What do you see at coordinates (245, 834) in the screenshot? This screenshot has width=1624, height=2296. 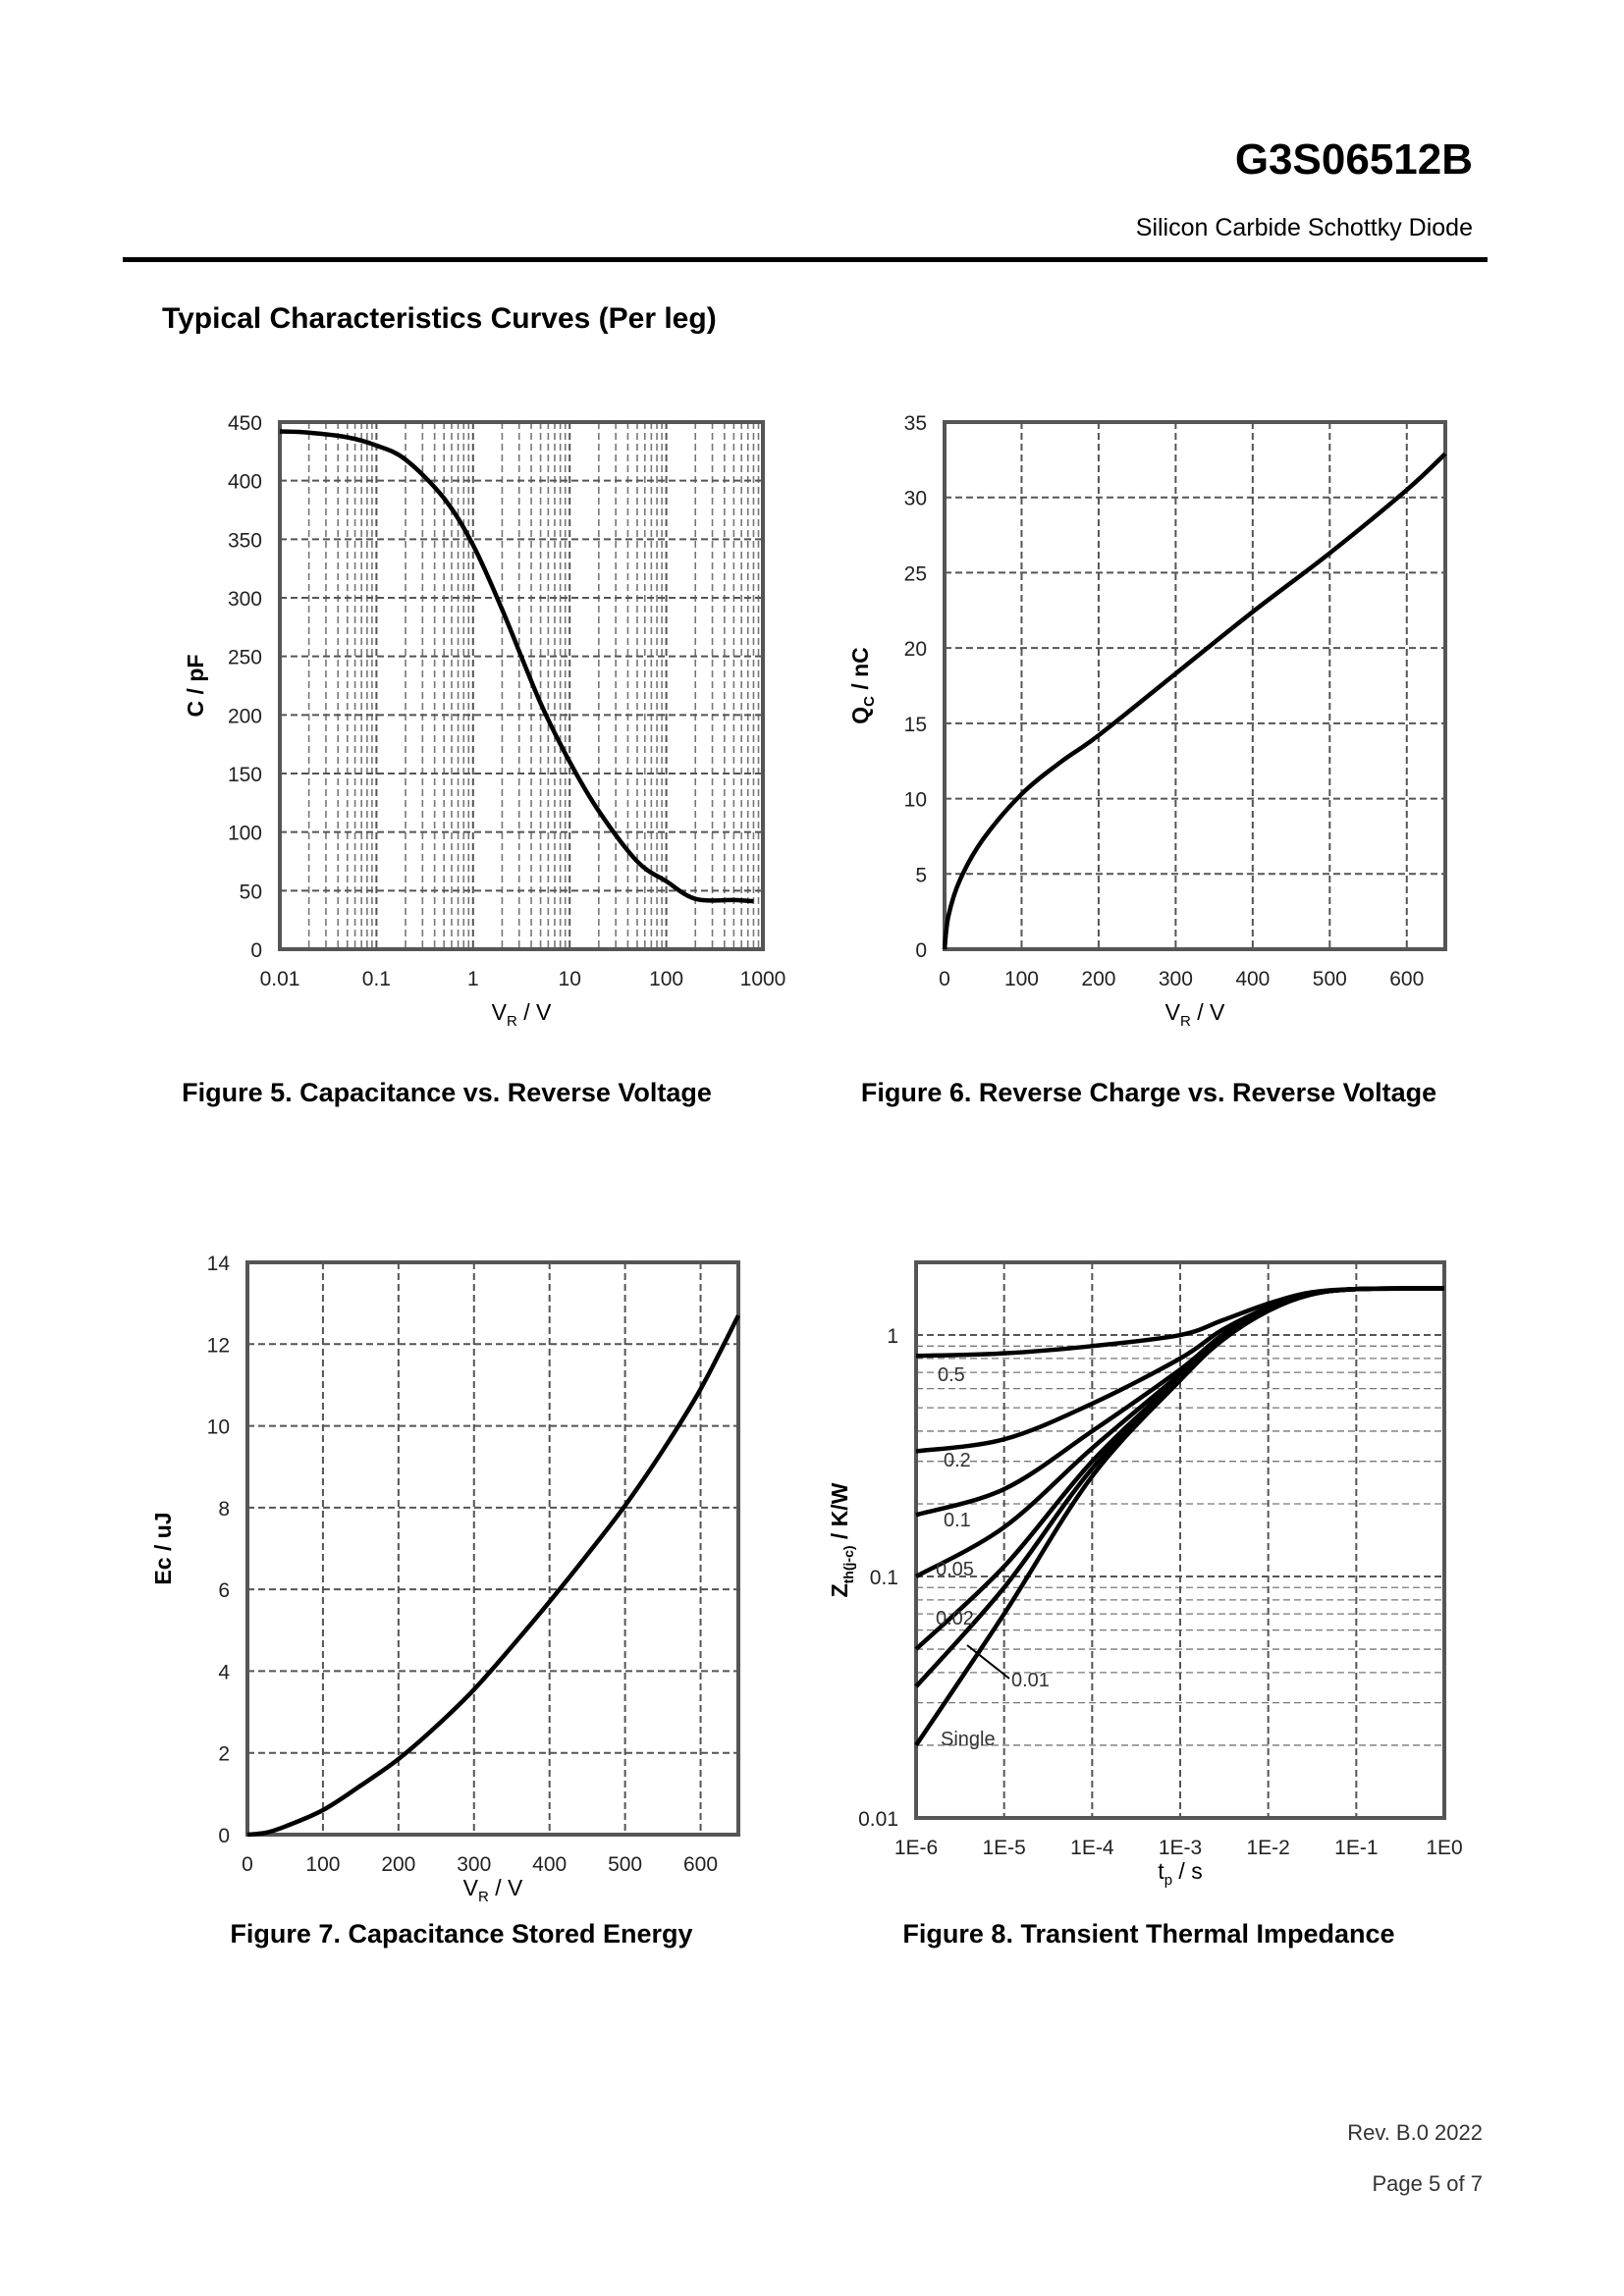 I see `y-tick-label: 100` at bounding box center [245, 834].